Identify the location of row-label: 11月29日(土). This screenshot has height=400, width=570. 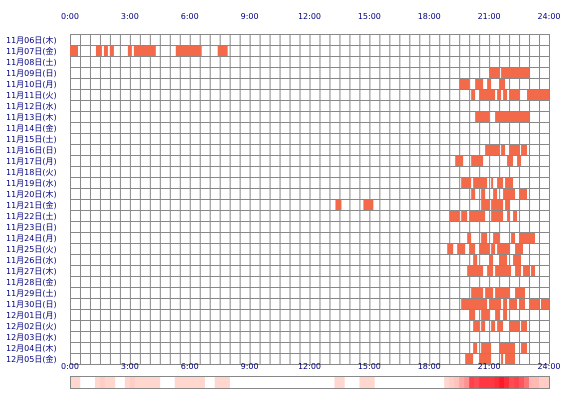
(31, 293).